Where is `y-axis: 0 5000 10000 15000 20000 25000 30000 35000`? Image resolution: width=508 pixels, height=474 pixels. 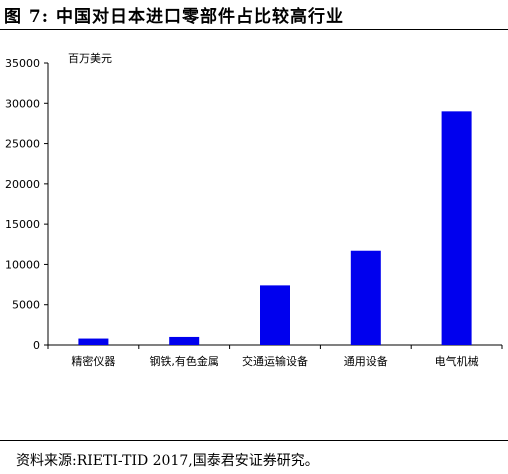 y-axis: 0 5000 10000 15000 20000 25000 30000 35000 is located at coordinates (27, 204).